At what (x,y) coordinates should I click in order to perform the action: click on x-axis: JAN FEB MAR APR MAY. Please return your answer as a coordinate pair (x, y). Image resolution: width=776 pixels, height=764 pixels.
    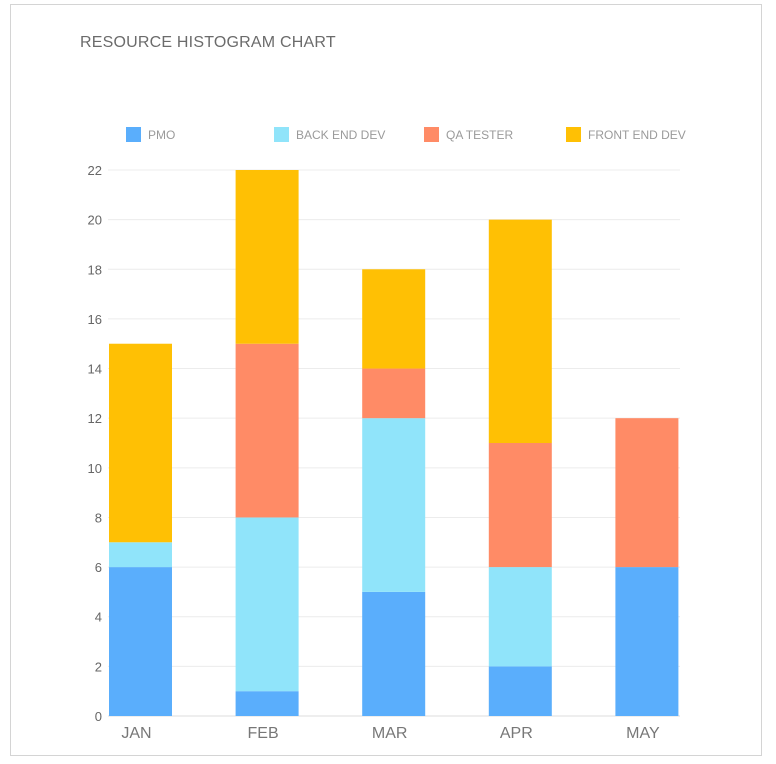
    Looking at the image, I should click on (390, 733).